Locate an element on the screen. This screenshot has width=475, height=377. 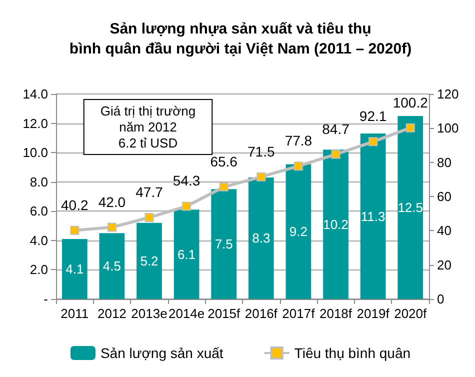
x-tick-label: 2019f is located at coordinates (373, 313).